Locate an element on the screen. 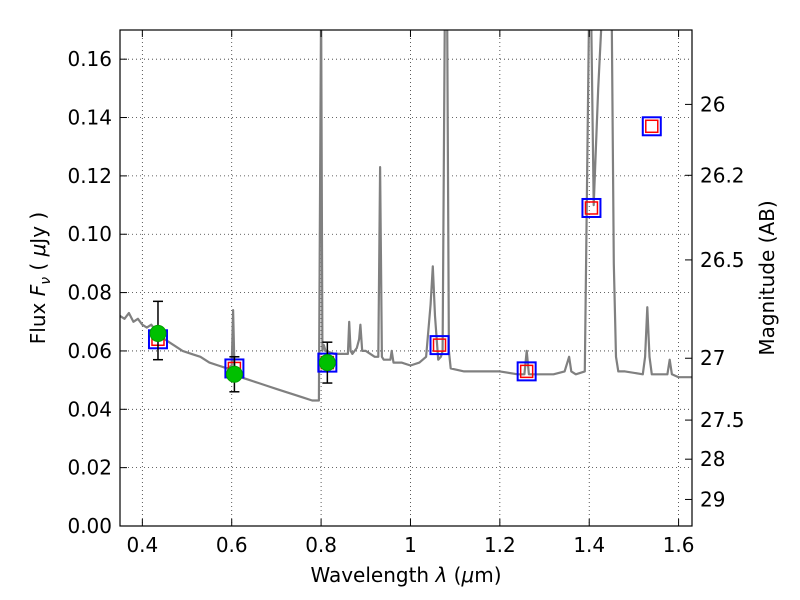 The width and height of the screenshot is (800, 600). x-tick-label: 0.8 is located at coordinates (321, 545).